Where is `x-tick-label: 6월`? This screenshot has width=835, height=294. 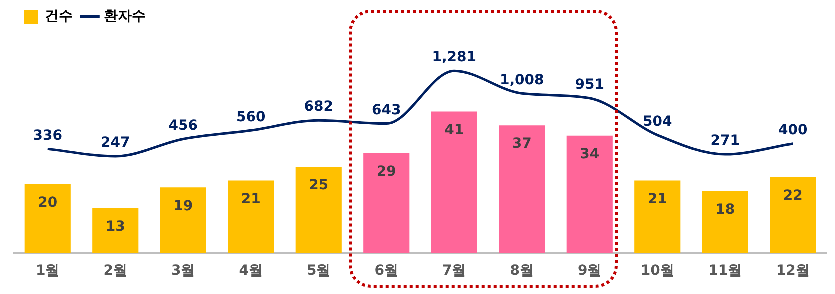 x-tick-label: 6월 is located at coordinates (386, 271).